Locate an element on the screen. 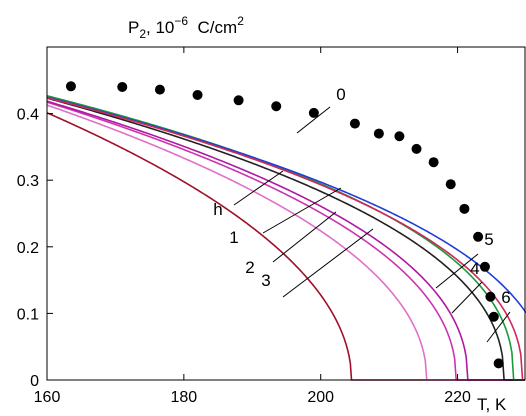  curve-label: 2 is located at coordinates (249, 267).